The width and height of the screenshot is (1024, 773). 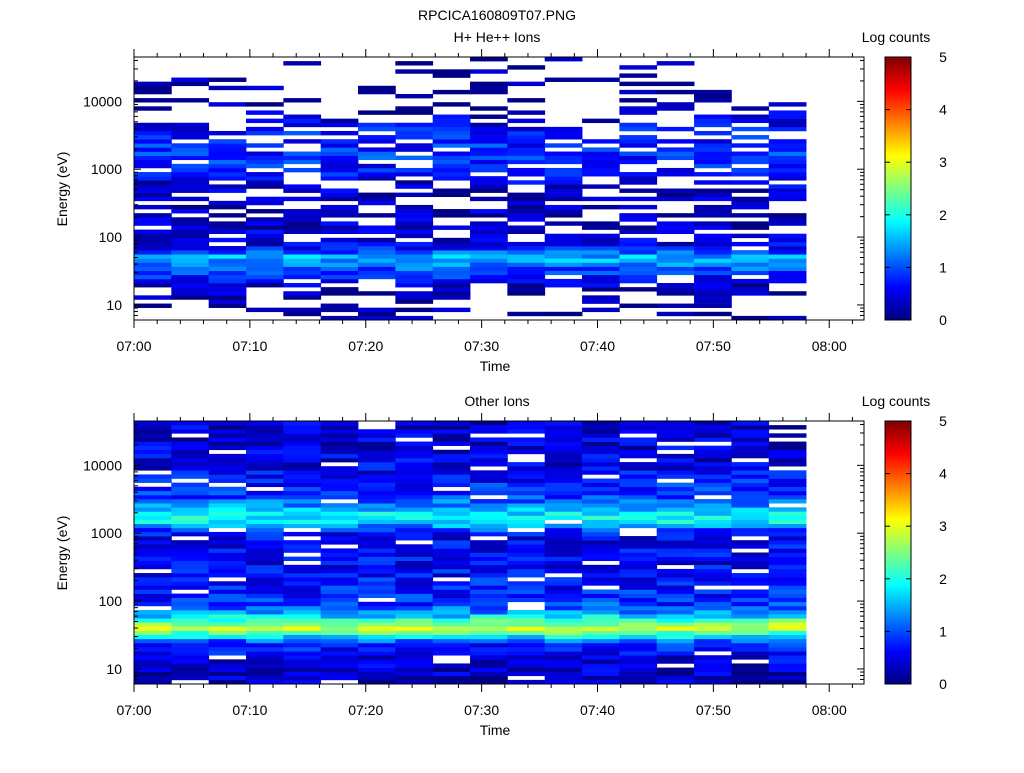 What do you see at coordinates (102, 101) in the screenshot?
I see `y-tick-label: 10000` at bounding box center [102, 101].